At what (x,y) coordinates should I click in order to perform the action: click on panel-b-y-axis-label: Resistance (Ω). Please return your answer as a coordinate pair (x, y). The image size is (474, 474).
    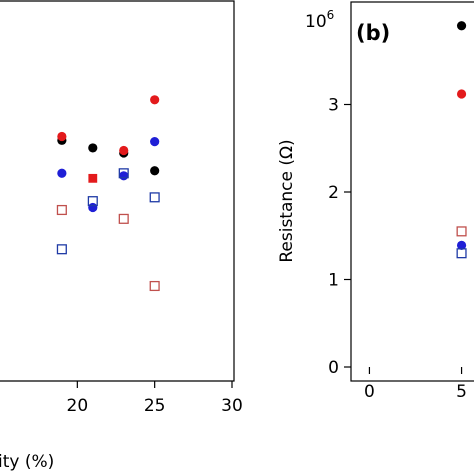
    Looking at the image, I should click on (287, 200).